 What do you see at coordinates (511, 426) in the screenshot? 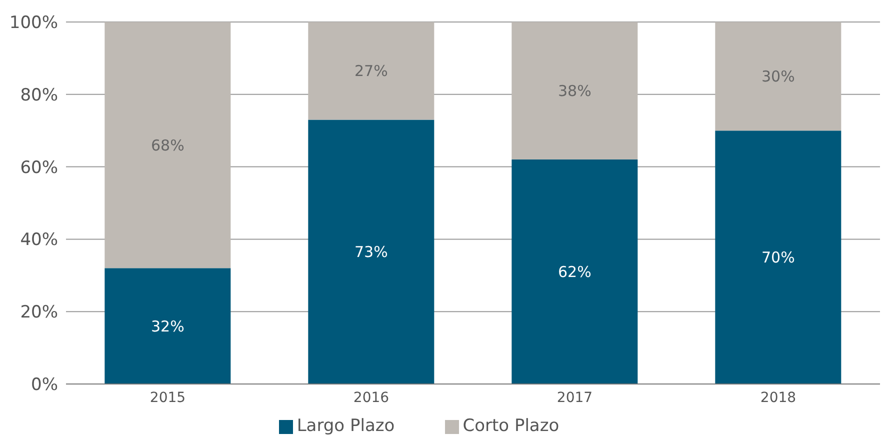
I see `legend-label: Corto Plazo` at bounding box center [511, 426].